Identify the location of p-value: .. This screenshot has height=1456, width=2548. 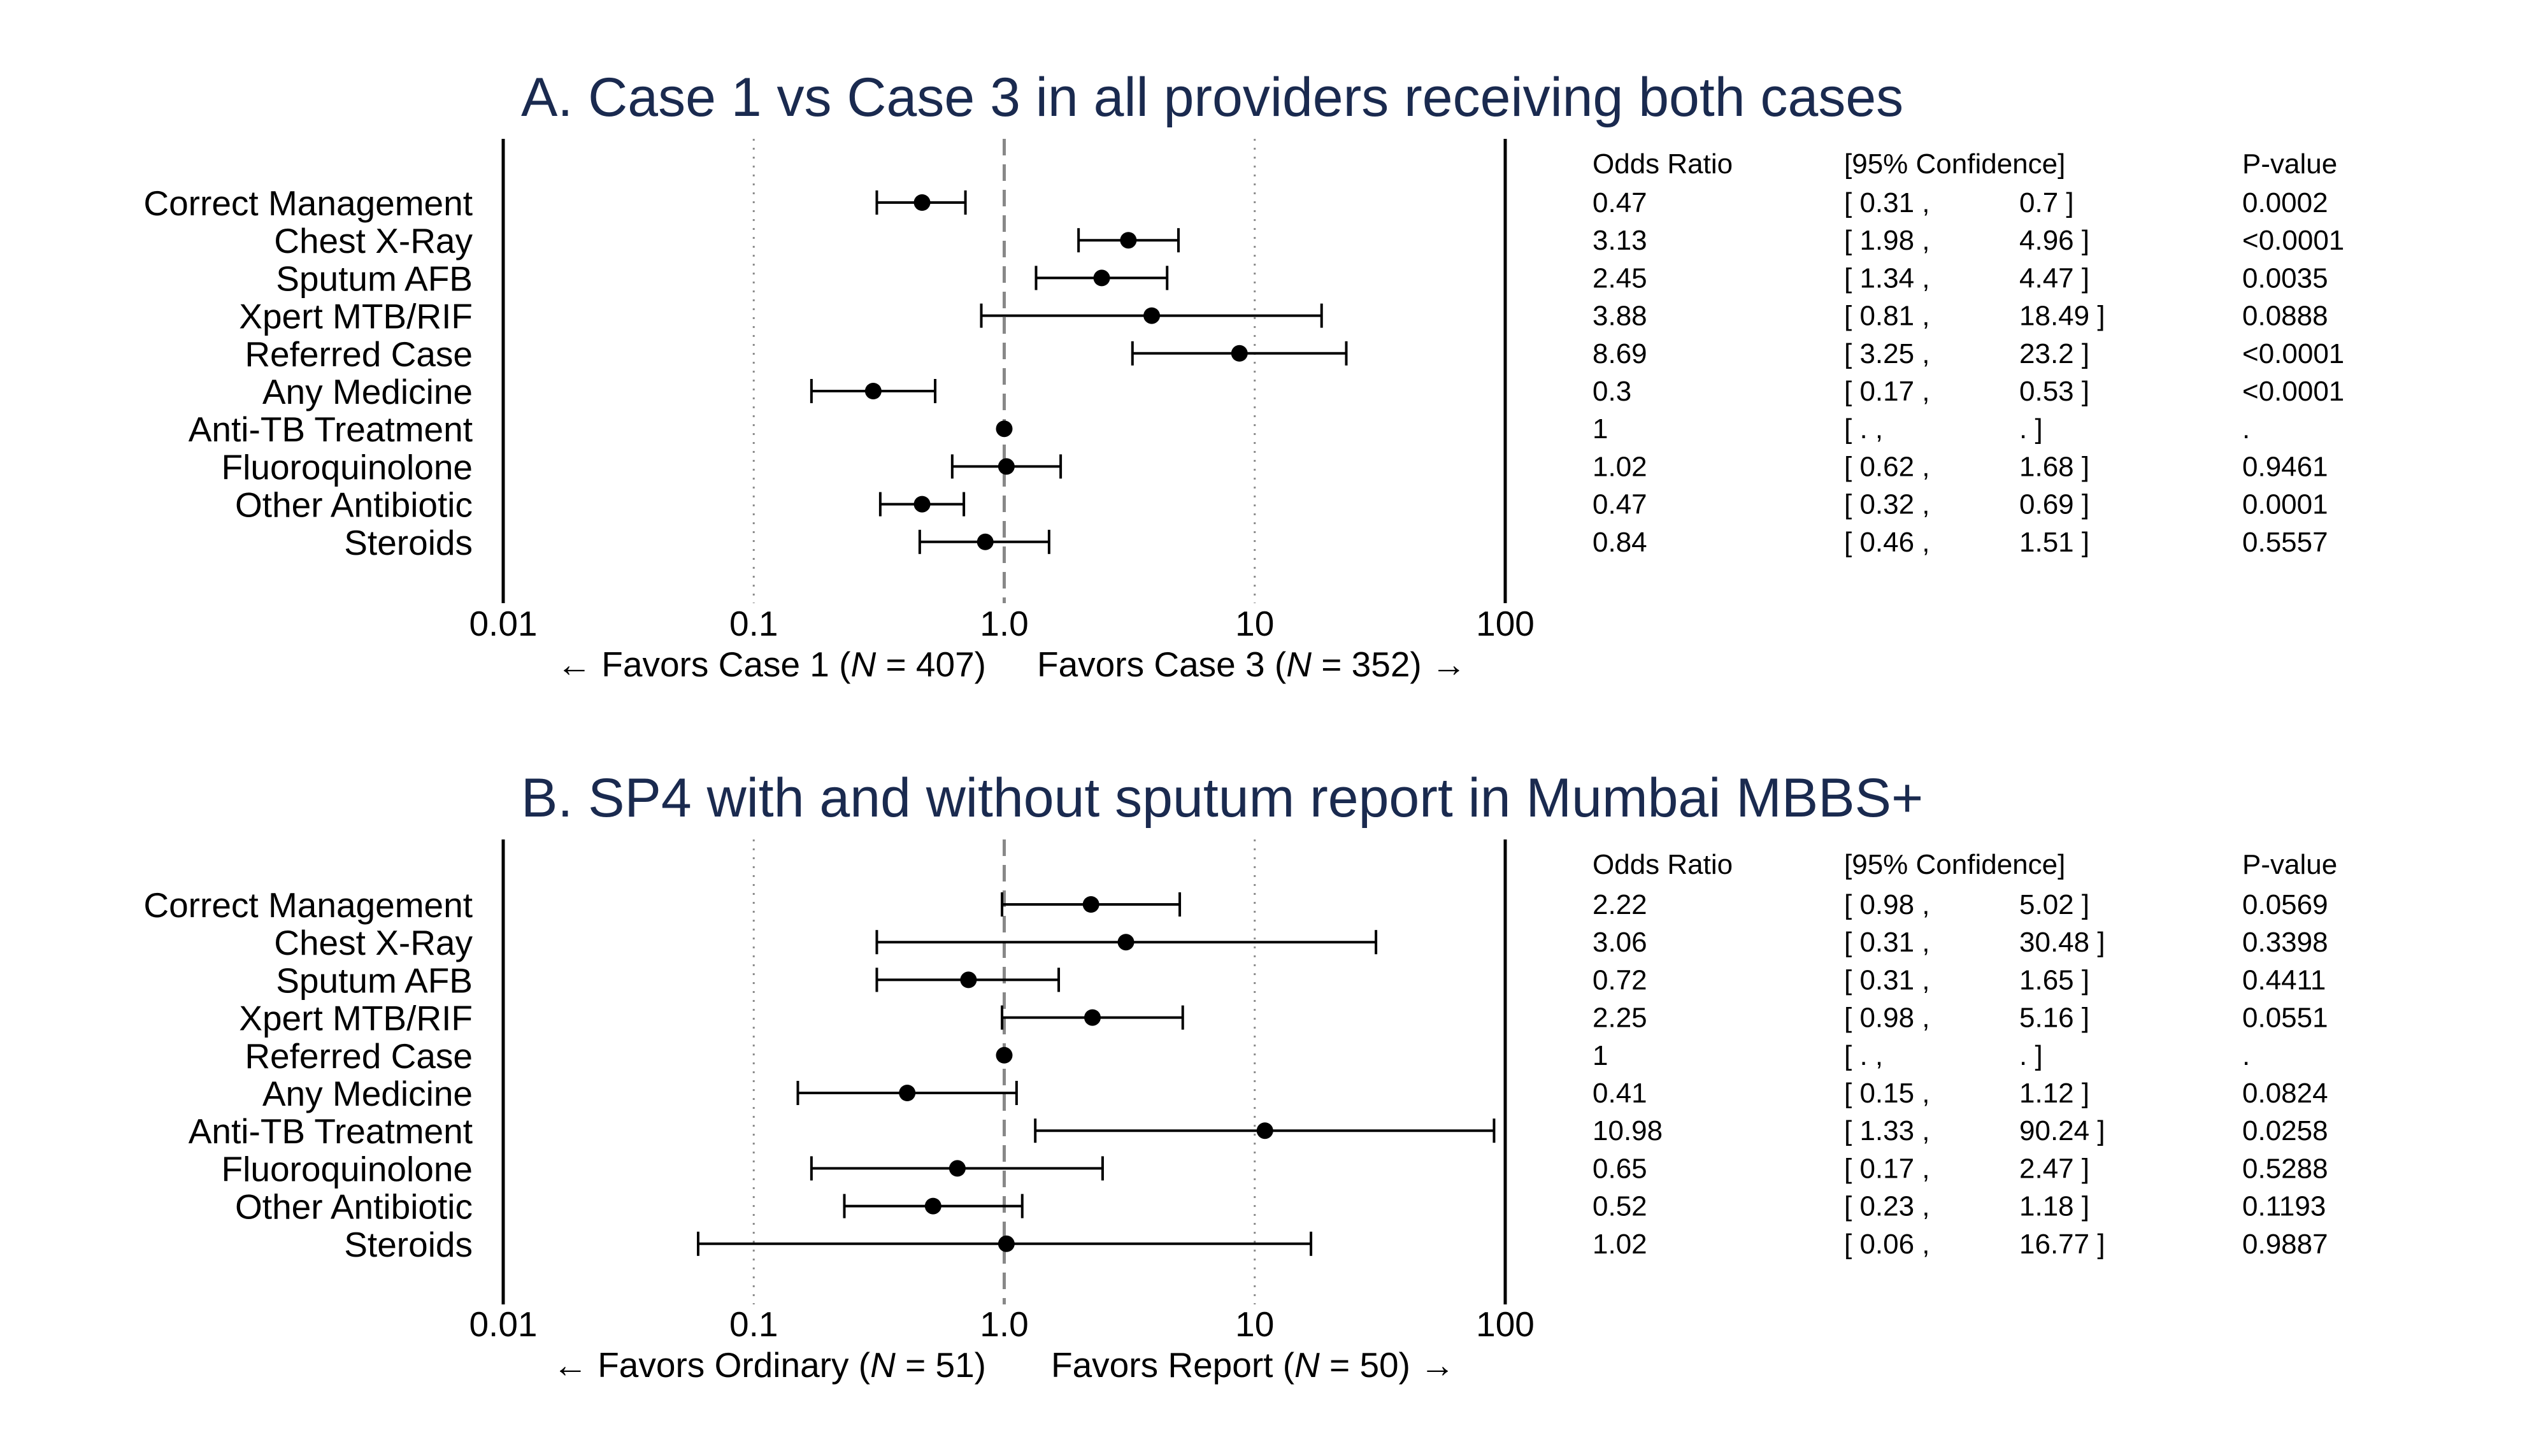
(2246, 429).